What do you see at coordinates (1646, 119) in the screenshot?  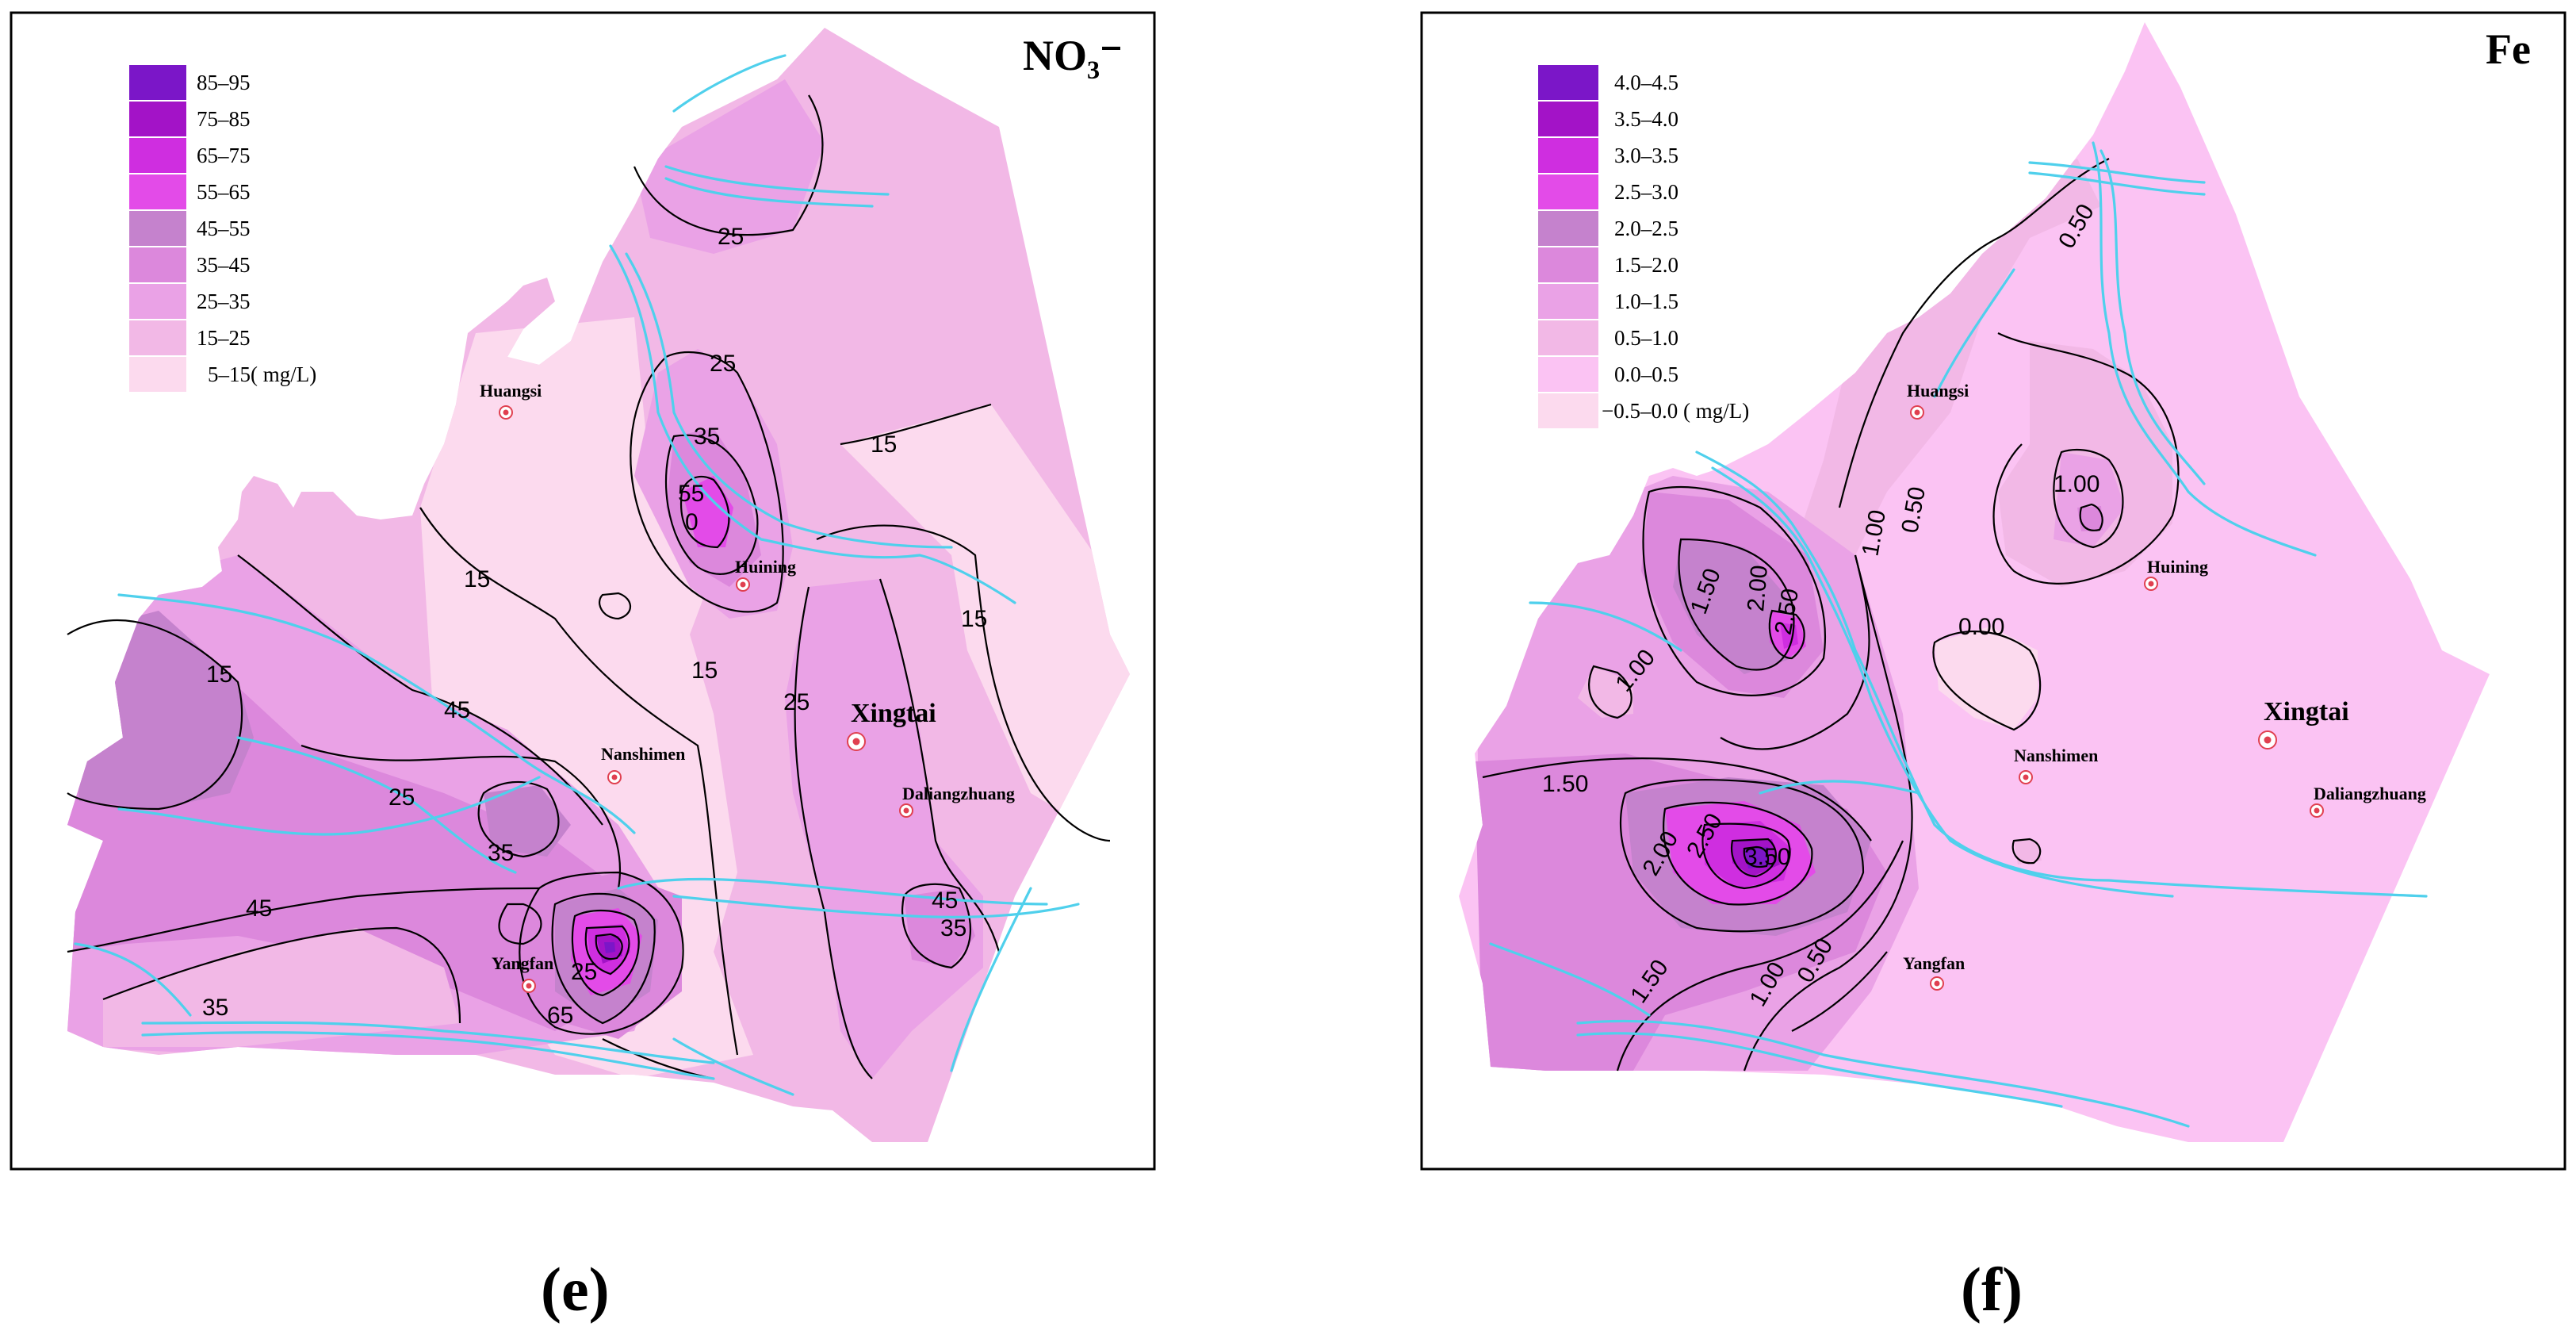 I see `legend-label: 3.5–4.0` at bounding box center [1646, 119].